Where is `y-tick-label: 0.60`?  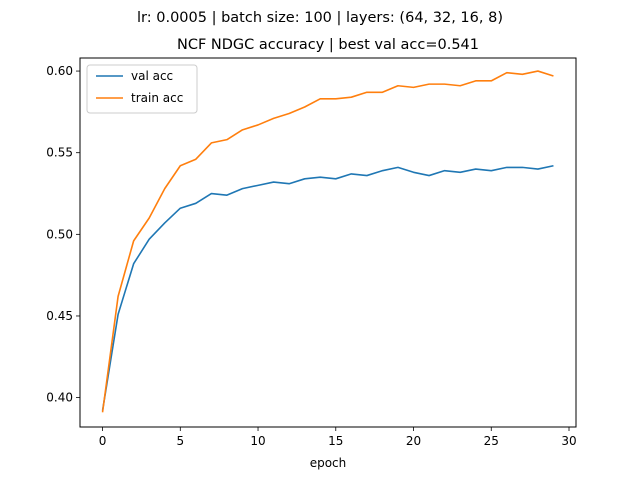 y-tick-label: 0.60 is located at coordinates (59, 71).